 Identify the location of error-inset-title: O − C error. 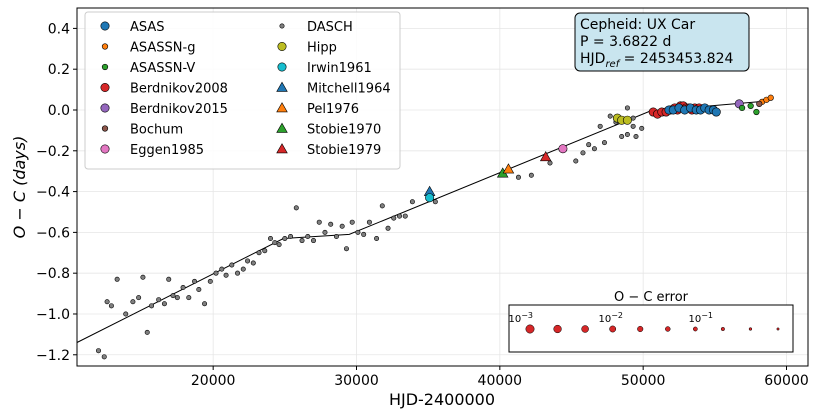
(651, 297).